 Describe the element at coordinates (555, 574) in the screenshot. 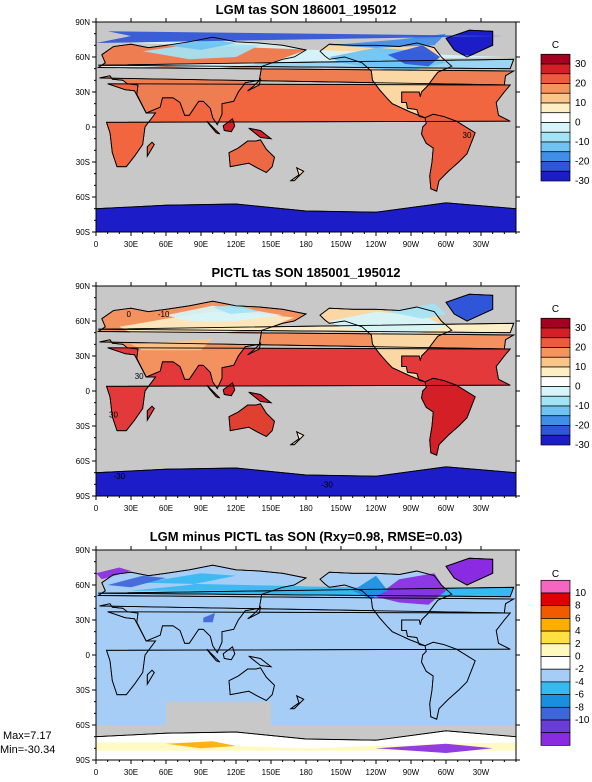

I see `colorbar-units: C` at that location.